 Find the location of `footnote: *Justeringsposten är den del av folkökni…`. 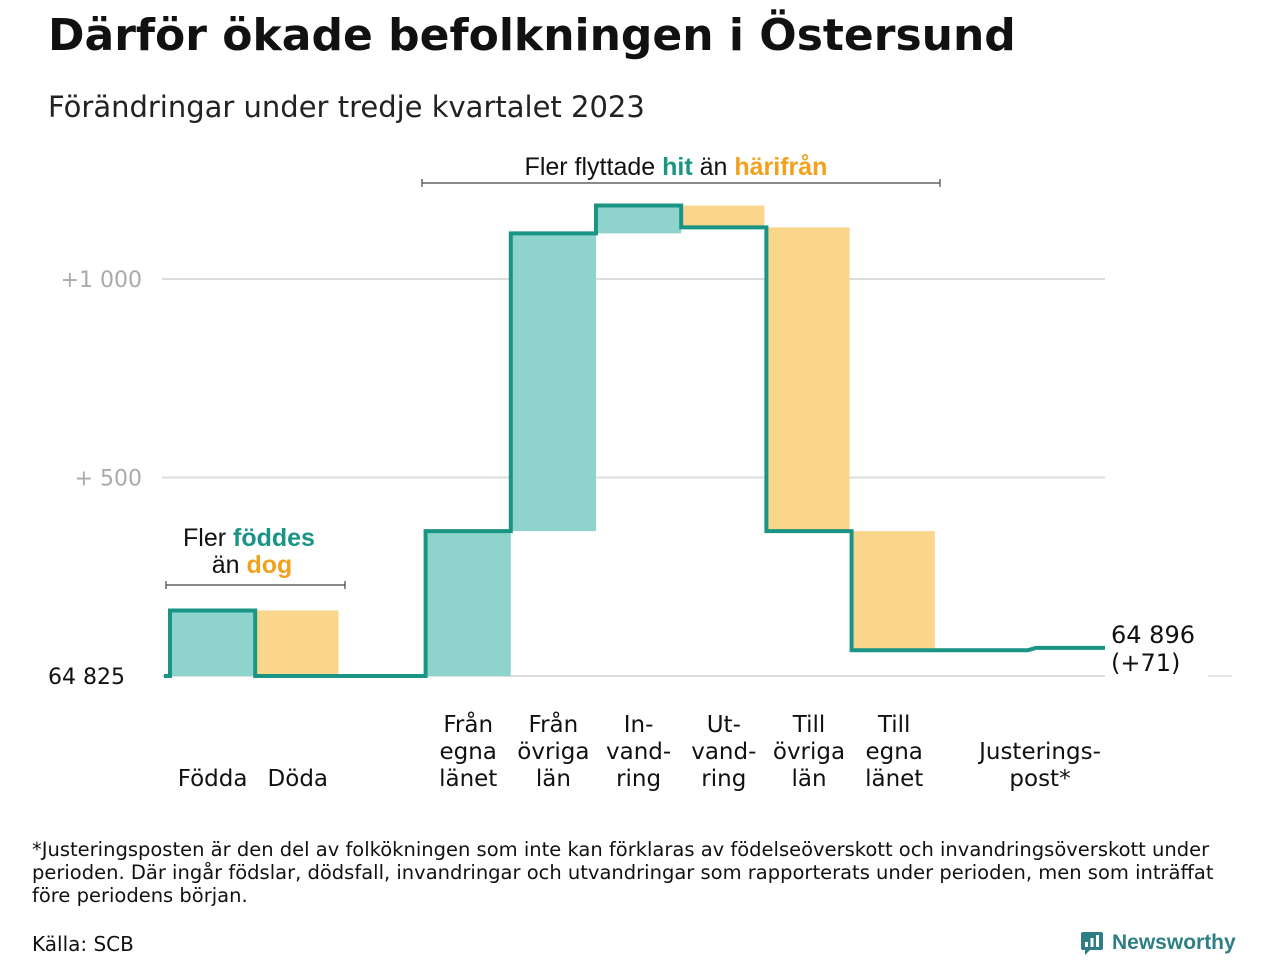

footnote: *Justeringsposten är den del av folkökni… is located at coordinates (623, 872).